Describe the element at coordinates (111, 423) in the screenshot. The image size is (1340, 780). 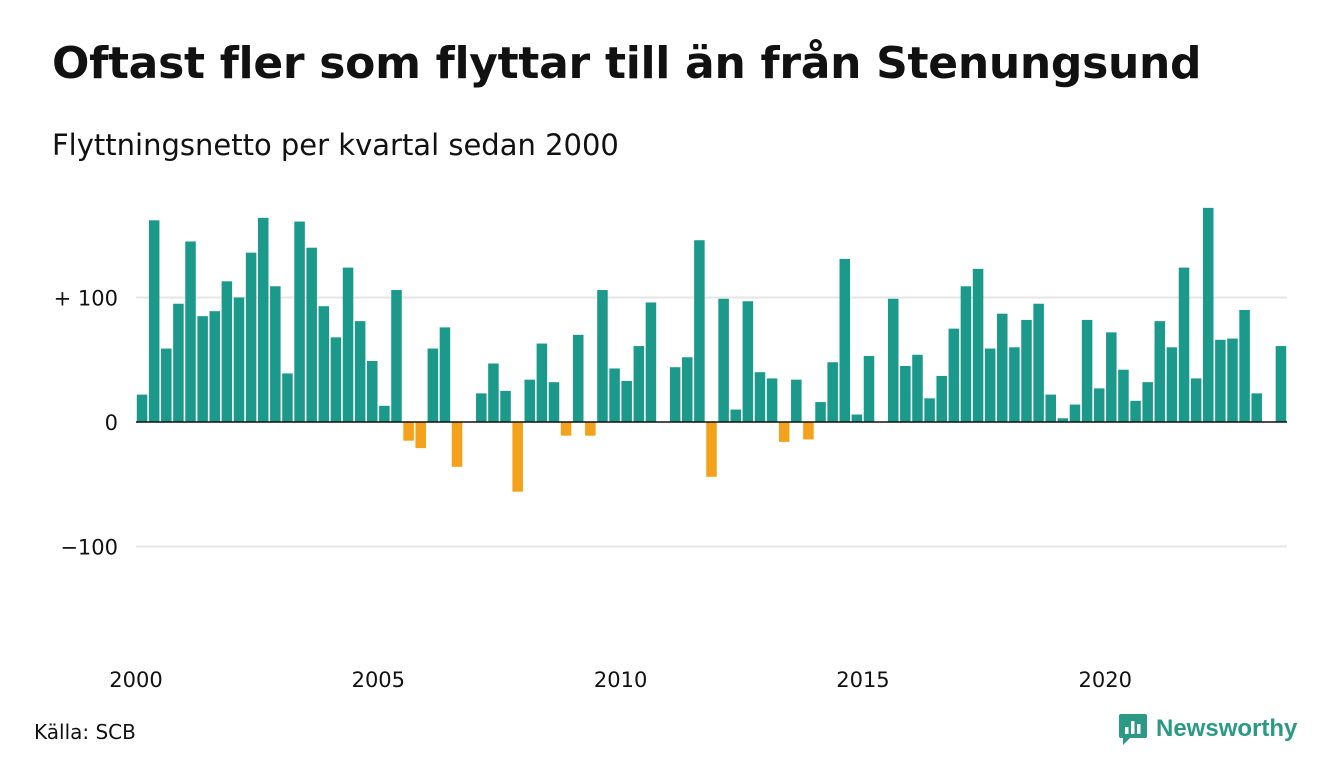
I see `y-tick-label: 0` at that location.